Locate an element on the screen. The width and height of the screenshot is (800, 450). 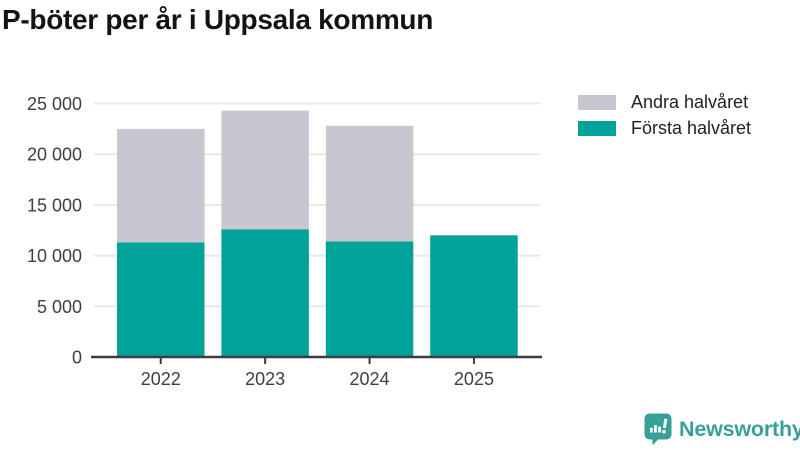
legend-label-andra-halvaret: Andra halvåret is located at coordinates (690, 101).